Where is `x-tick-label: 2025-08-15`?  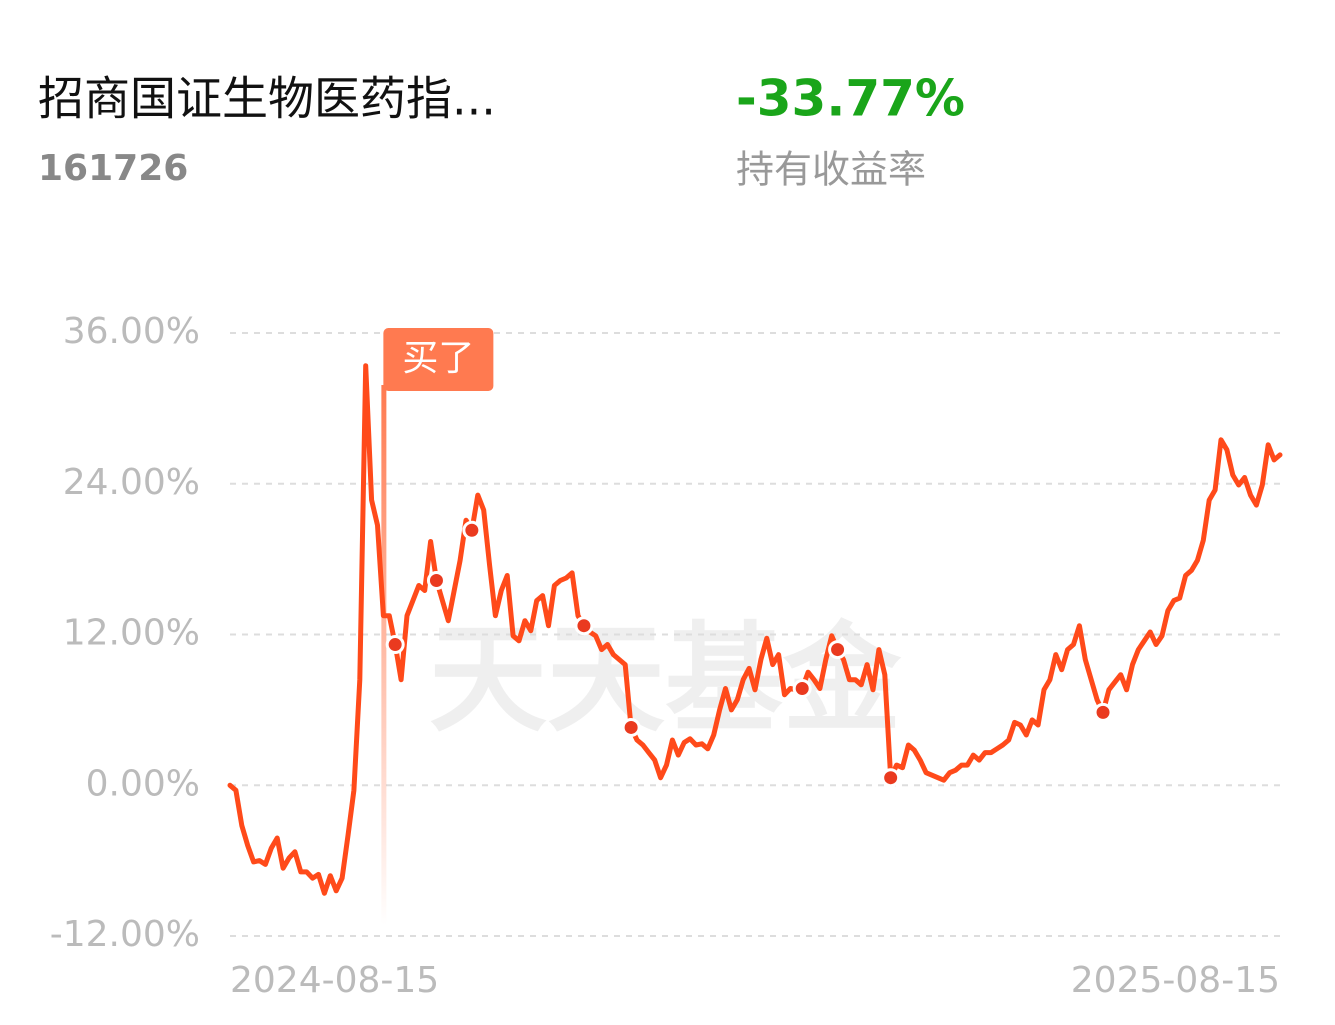
x-tick-label: 2025-08-15 is located at coordinates (1175, 980).